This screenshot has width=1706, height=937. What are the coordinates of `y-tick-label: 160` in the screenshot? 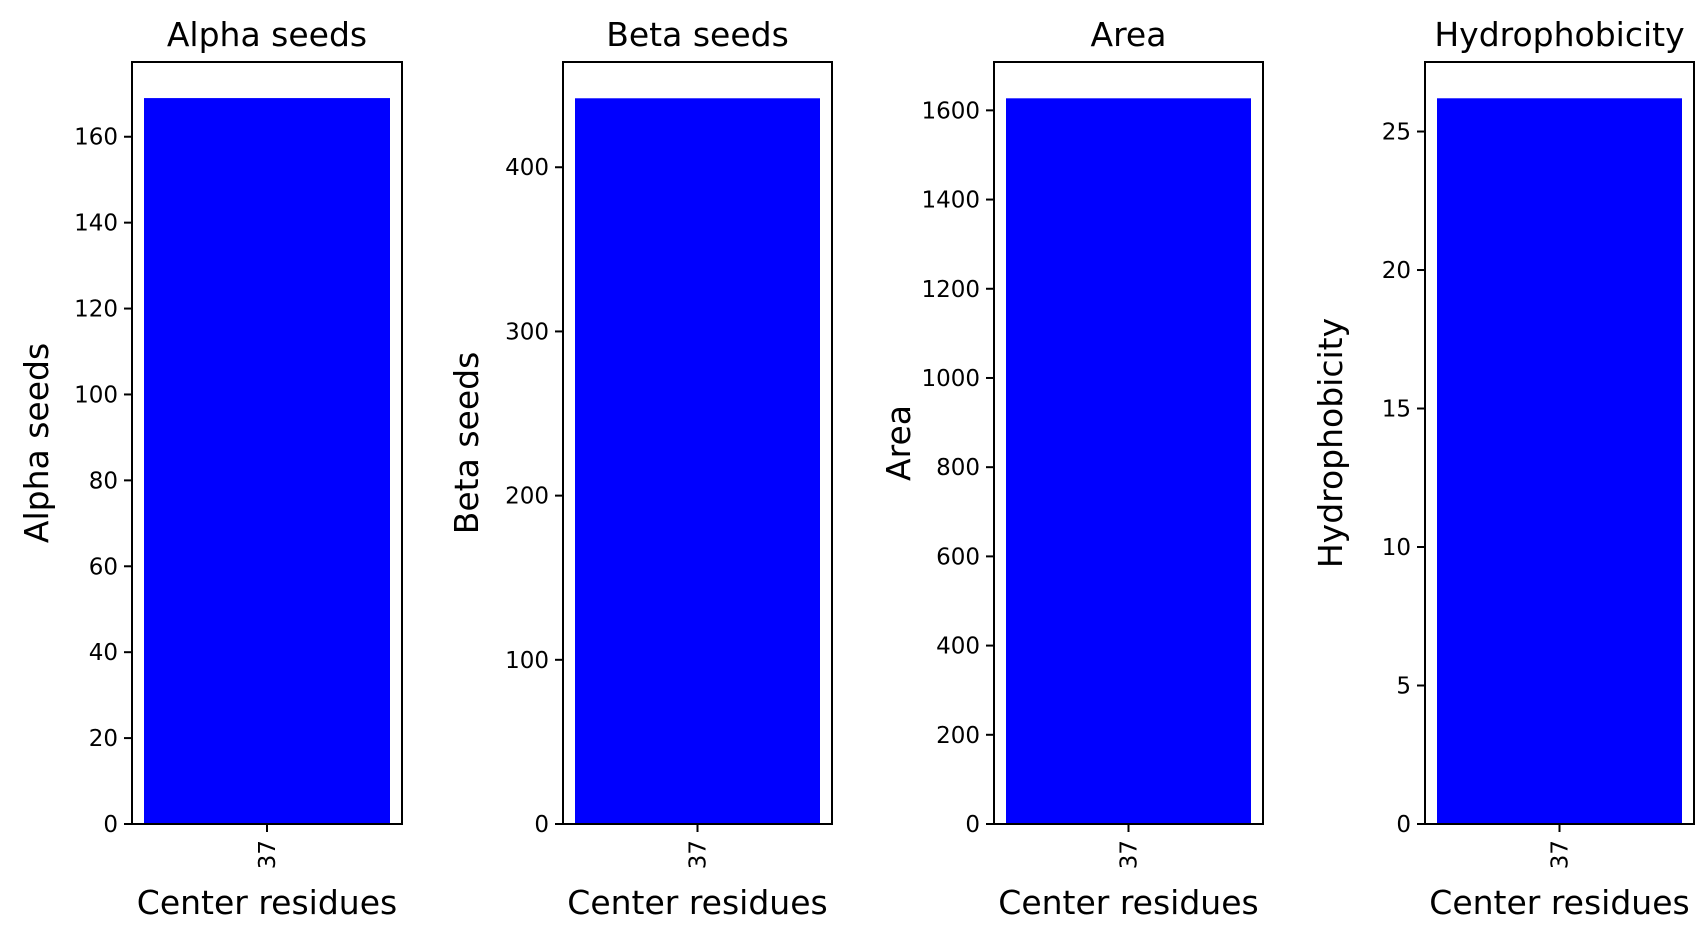 It's located at (96, 138).